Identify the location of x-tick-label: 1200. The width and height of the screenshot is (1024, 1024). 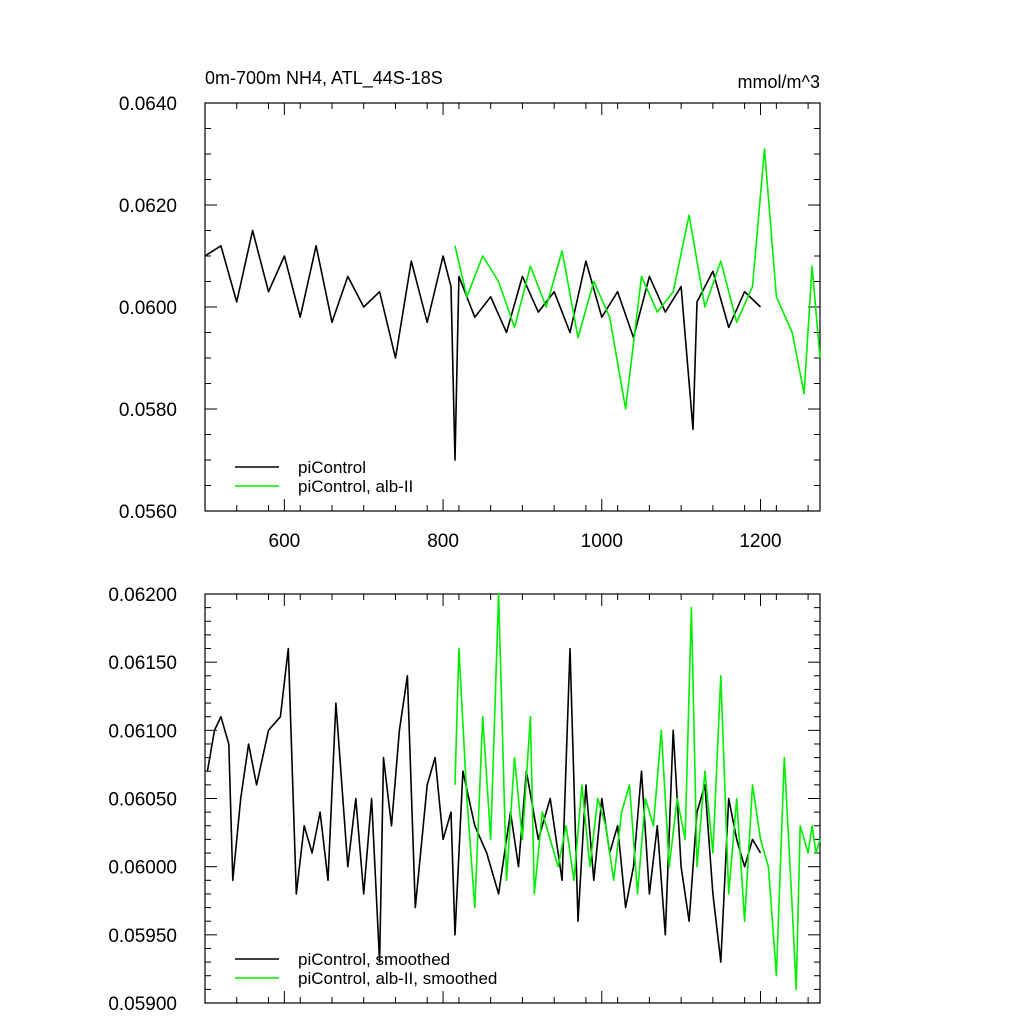
(760, 541).